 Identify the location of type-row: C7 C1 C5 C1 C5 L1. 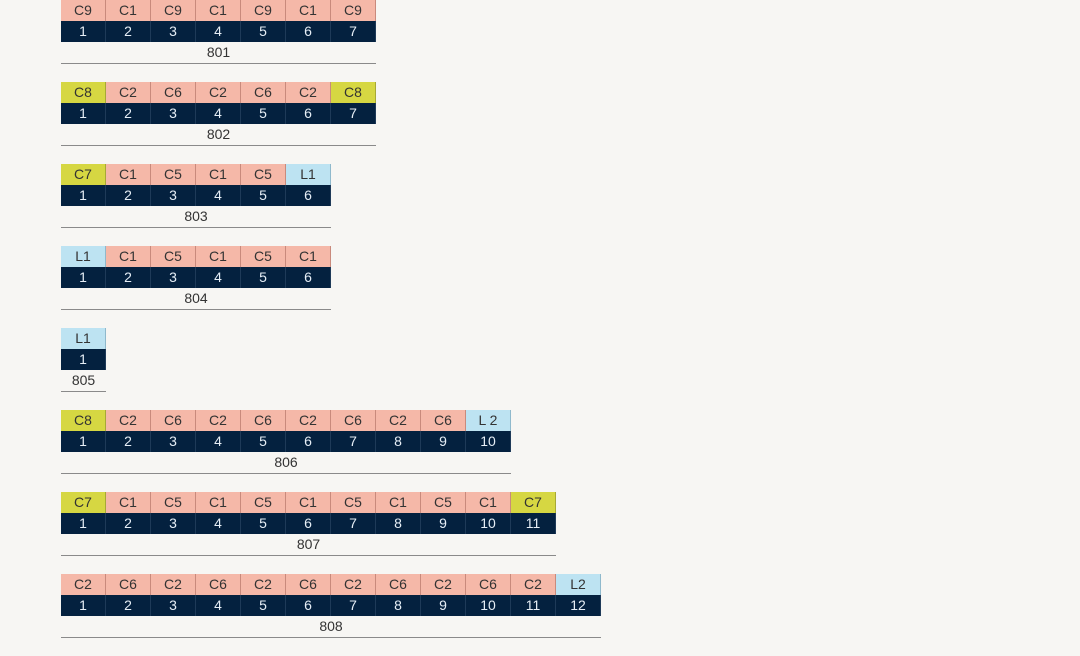
(196, 174).